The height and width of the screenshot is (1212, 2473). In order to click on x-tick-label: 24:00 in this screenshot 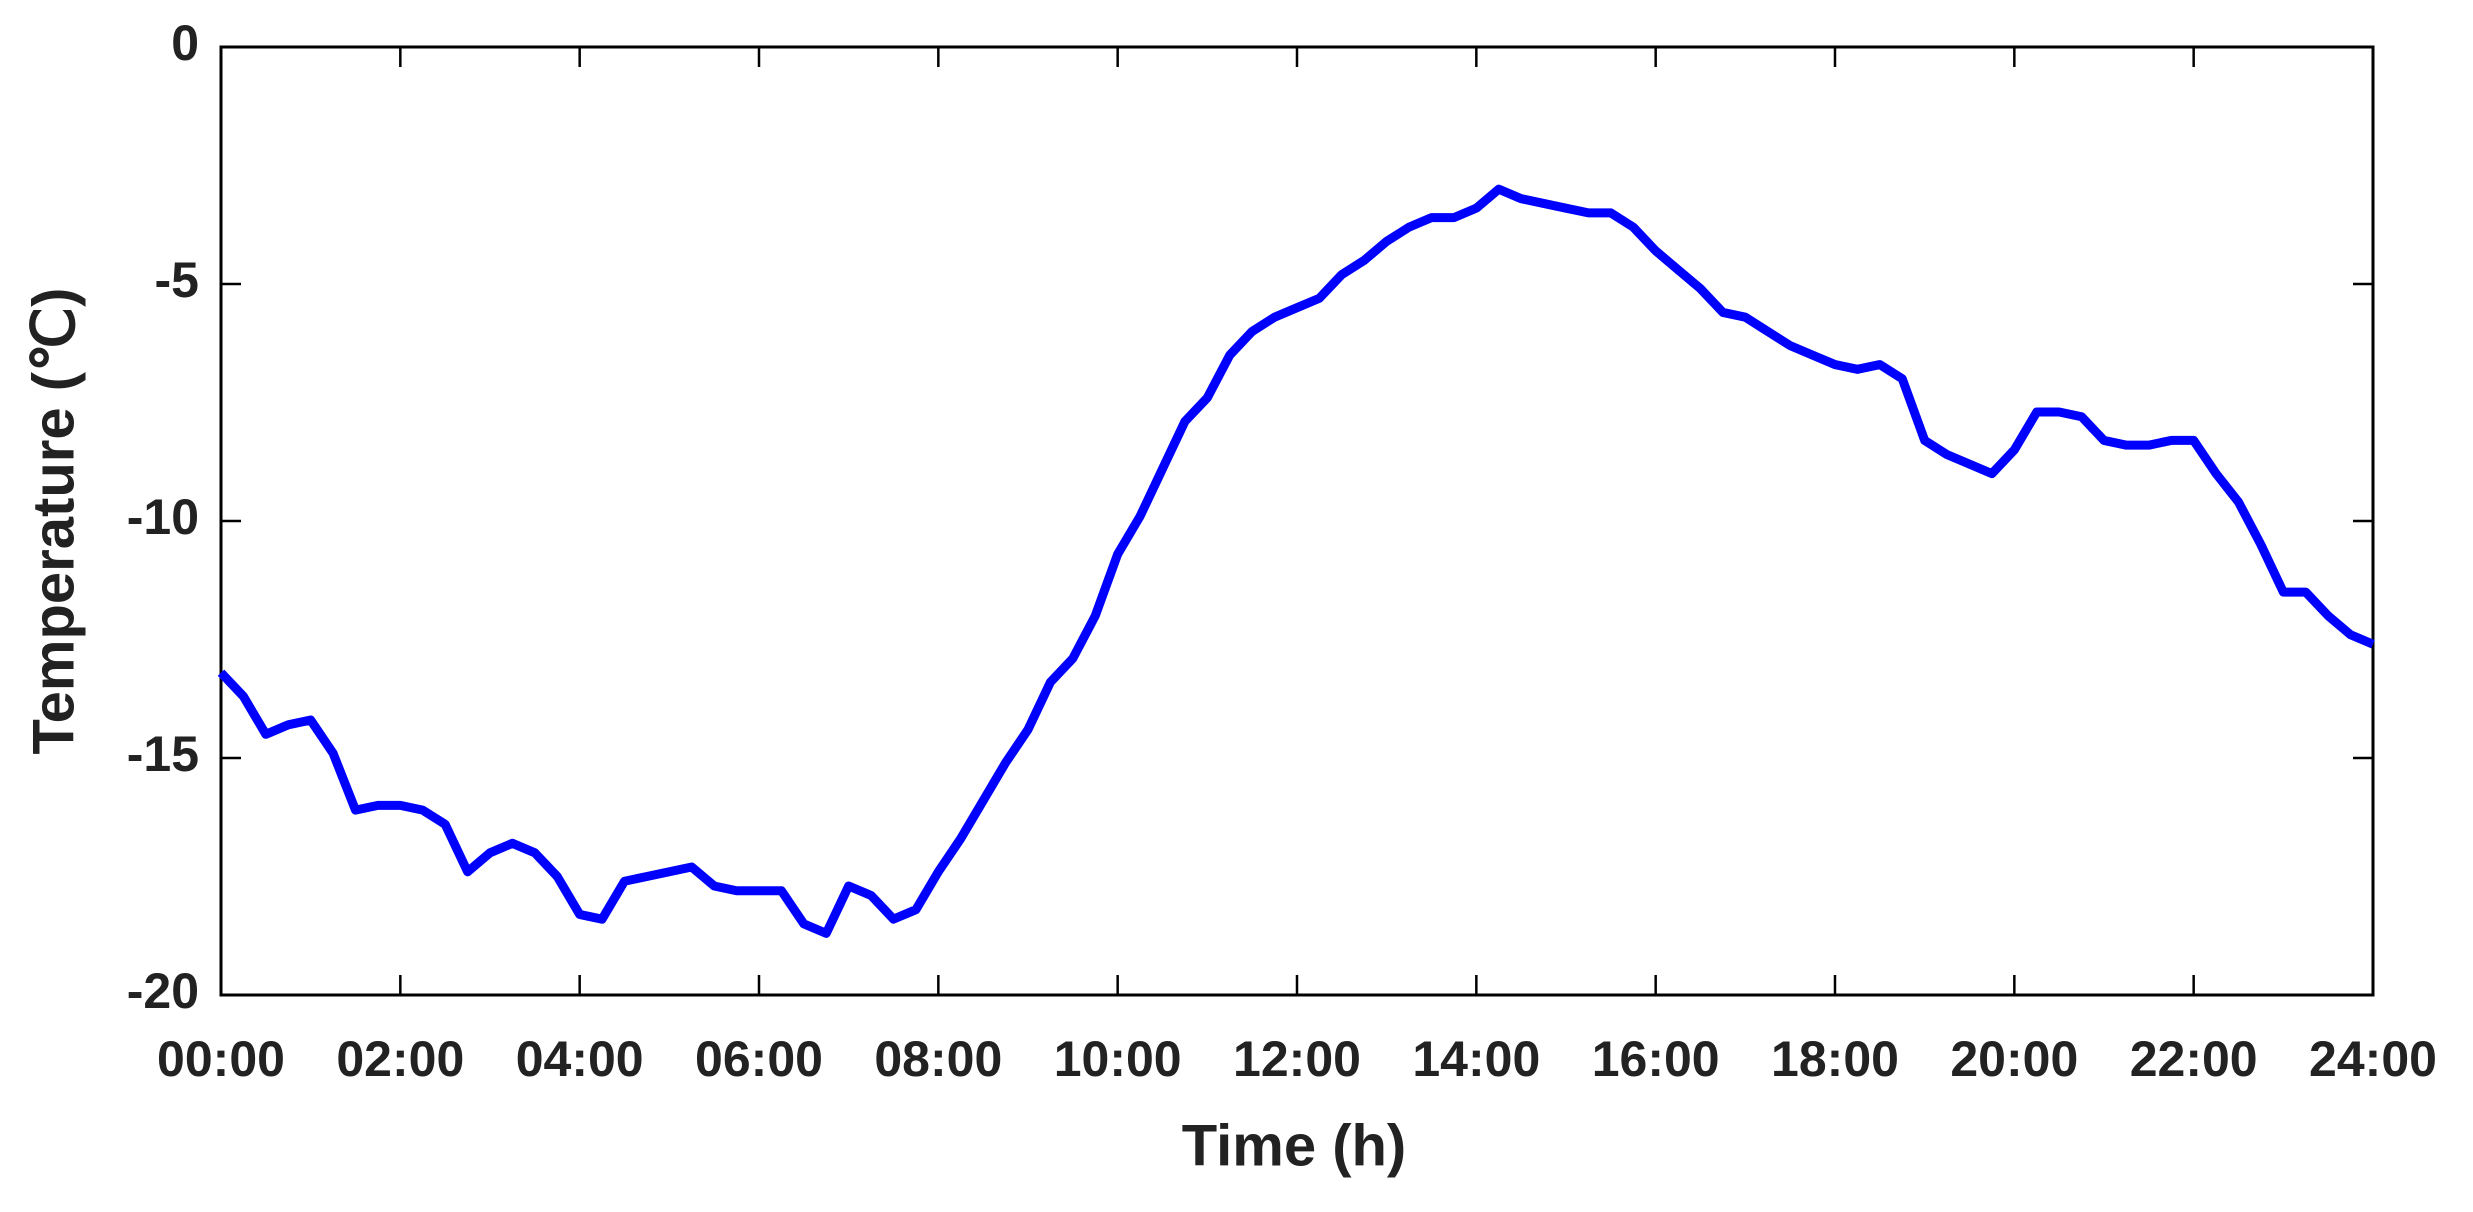, I will do `click(2373, 1059)`.